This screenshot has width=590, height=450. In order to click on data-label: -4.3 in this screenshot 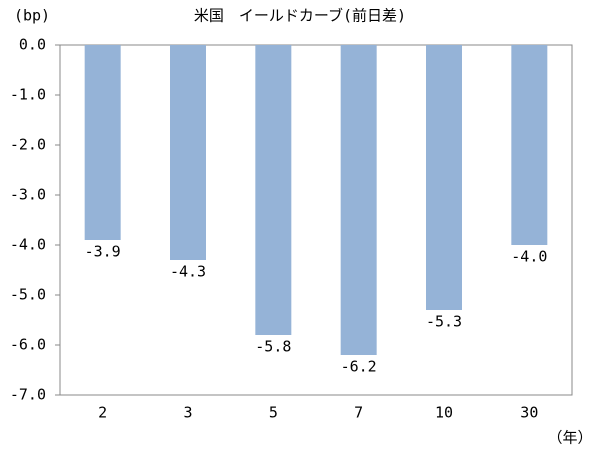, I will do `click(188, 272)`.